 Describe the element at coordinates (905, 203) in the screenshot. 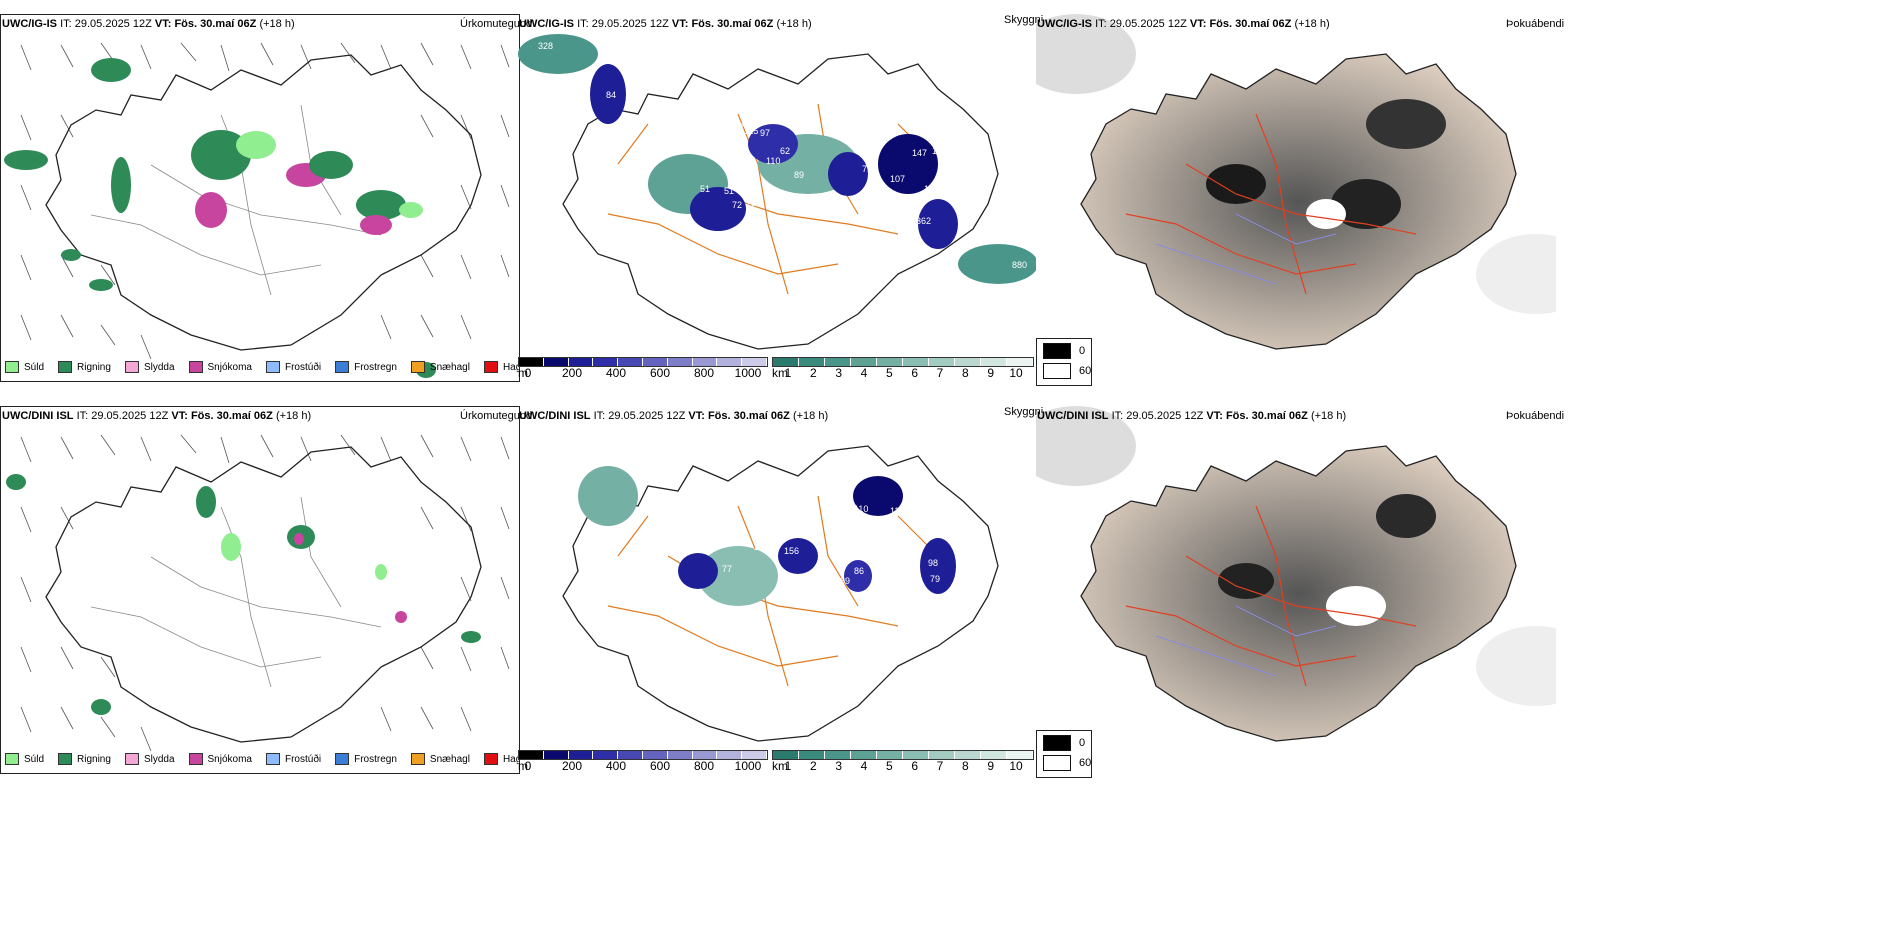

I see `ceiling-value-label: 108` at that location.